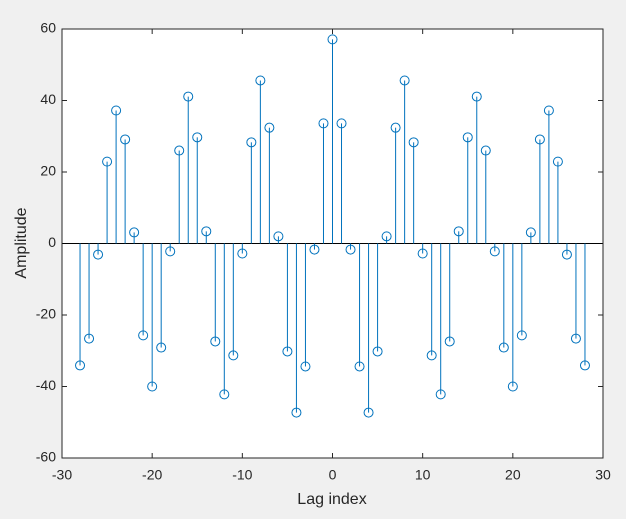  Describe the element at coordinates (513, 475) in the screenshot. I see `x-tick-label: 20` at that location.